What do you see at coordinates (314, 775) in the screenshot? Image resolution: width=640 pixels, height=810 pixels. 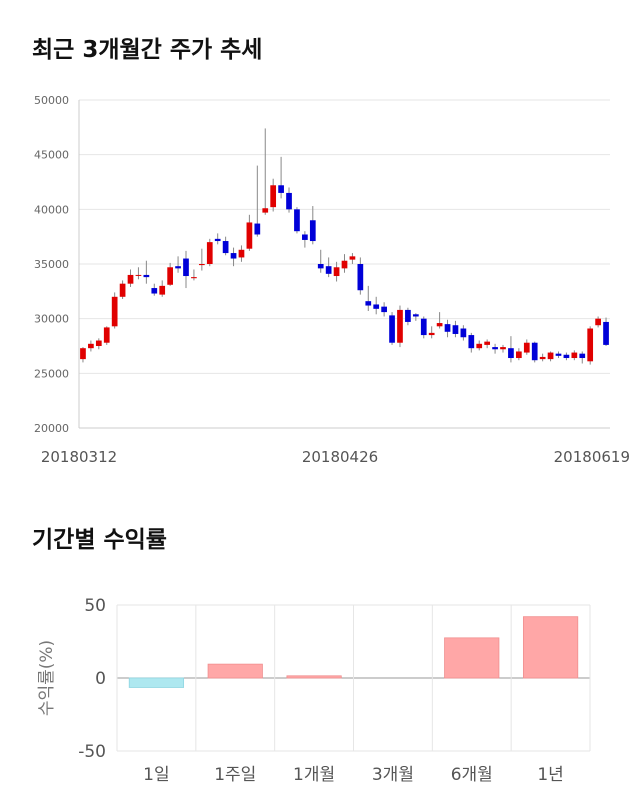 I see `x-tick-label: 1개월` at bounding box center [314, 775].